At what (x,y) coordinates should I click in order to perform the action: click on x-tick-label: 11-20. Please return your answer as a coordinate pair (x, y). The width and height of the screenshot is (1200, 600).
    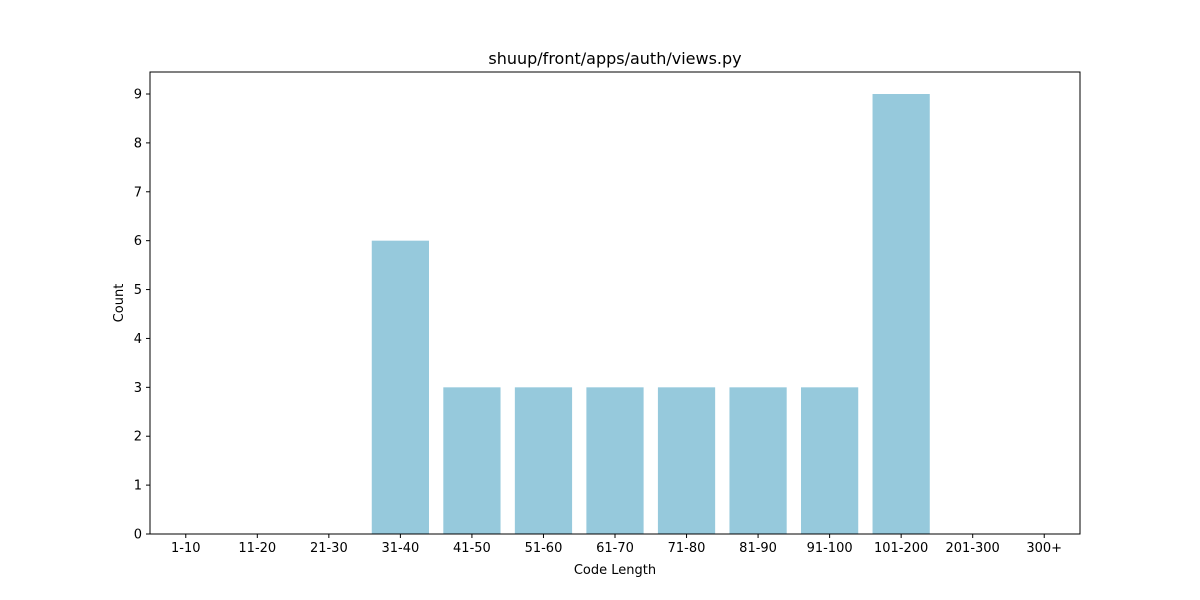
    Looking at the image, I should click on (257, 548).